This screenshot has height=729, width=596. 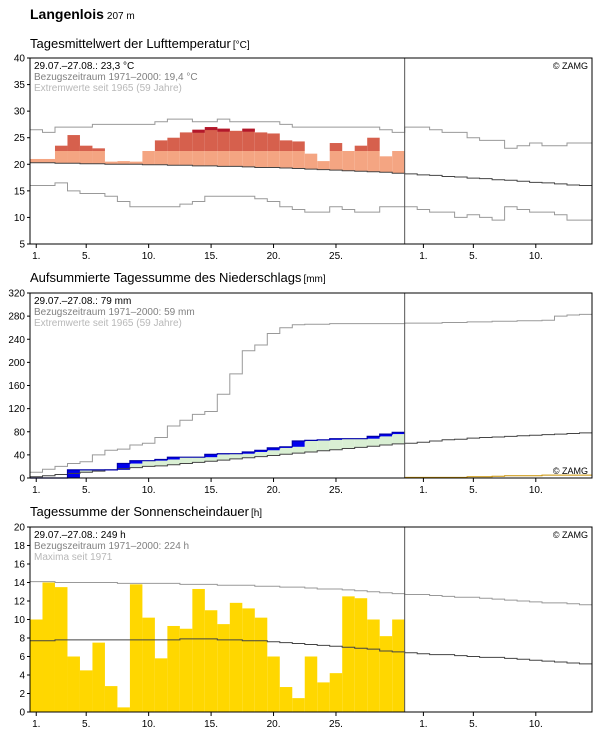 What do you see at coordinates (146, 511) in the screenshot?
I see `sunshine-chart-title: Tagessumme der Sonnenscheindauer [h]` at bounding box center [146, 511].